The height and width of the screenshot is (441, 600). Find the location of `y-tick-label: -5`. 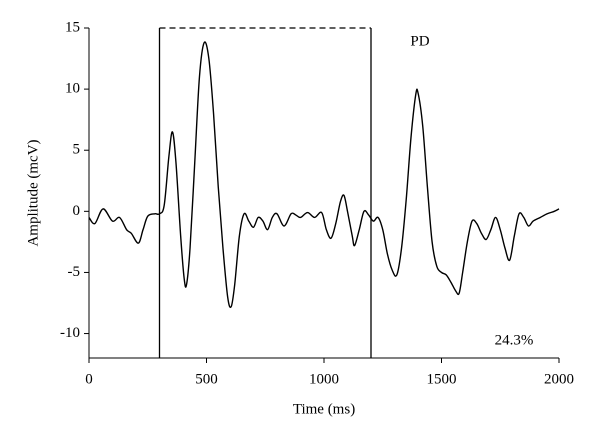

y-tick-label: -5 is located at coordinates (74, 272).